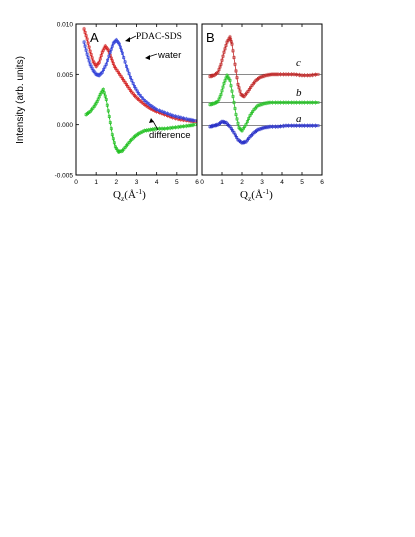 The image size is (415, 537). I want to click on panel-b-series, so click(264, 89).